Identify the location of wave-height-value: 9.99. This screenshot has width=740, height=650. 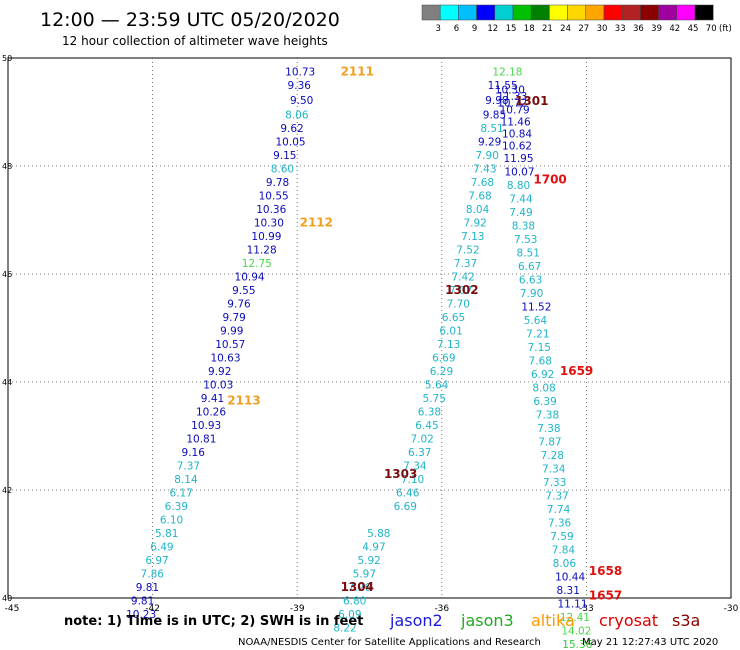
(231, 332).